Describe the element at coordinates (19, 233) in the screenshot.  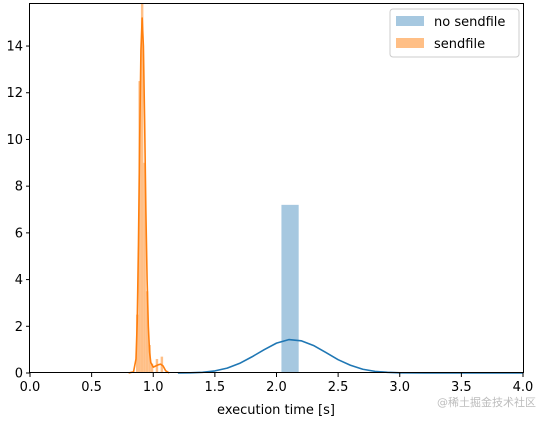
I see `y-tick-label: 6` at that location.